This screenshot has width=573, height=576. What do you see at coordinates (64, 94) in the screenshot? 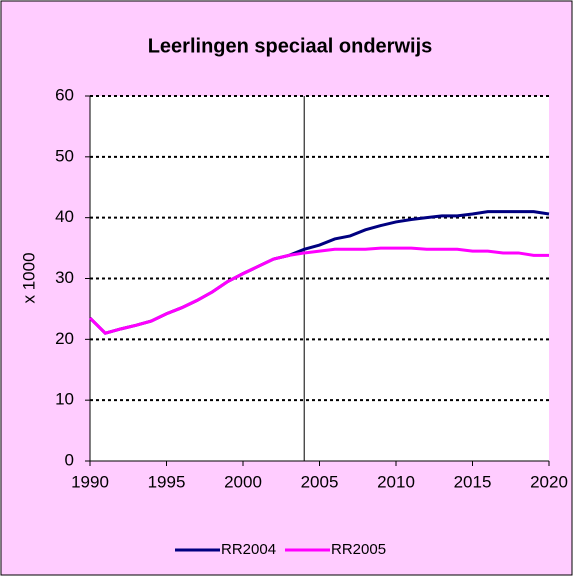
I see `y-tick-label: 60` at bounding box center [64, 94].